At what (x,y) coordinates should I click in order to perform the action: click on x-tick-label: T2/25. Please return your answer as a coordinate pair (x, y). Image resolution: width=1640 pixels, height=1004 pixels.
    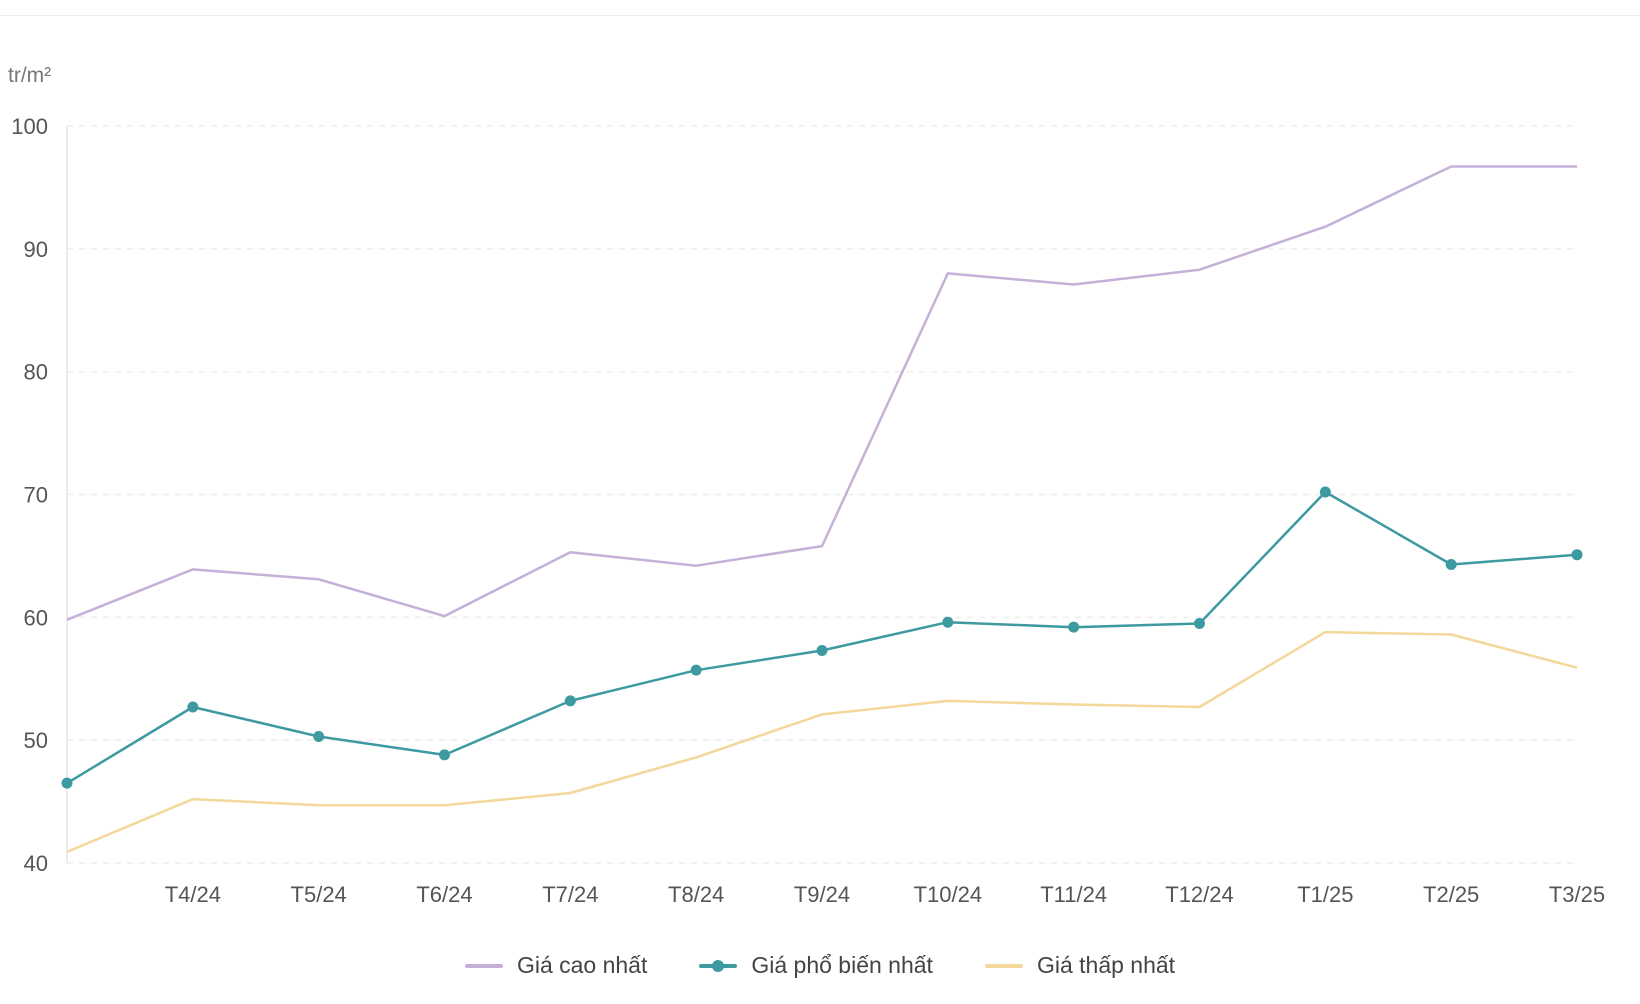
    Looking at the image, I should click on (1451, 894).